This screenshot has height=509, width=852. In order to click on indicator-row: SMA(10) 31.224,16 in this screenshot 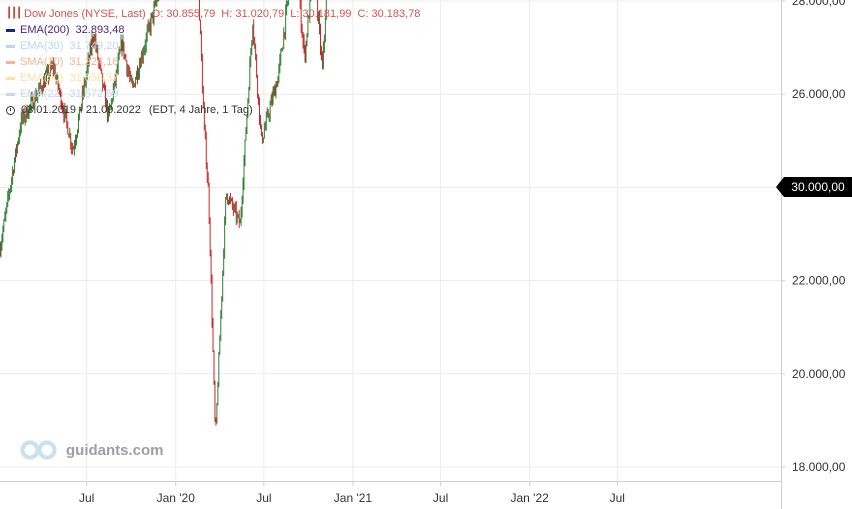, I will do `click(216, 62)`.